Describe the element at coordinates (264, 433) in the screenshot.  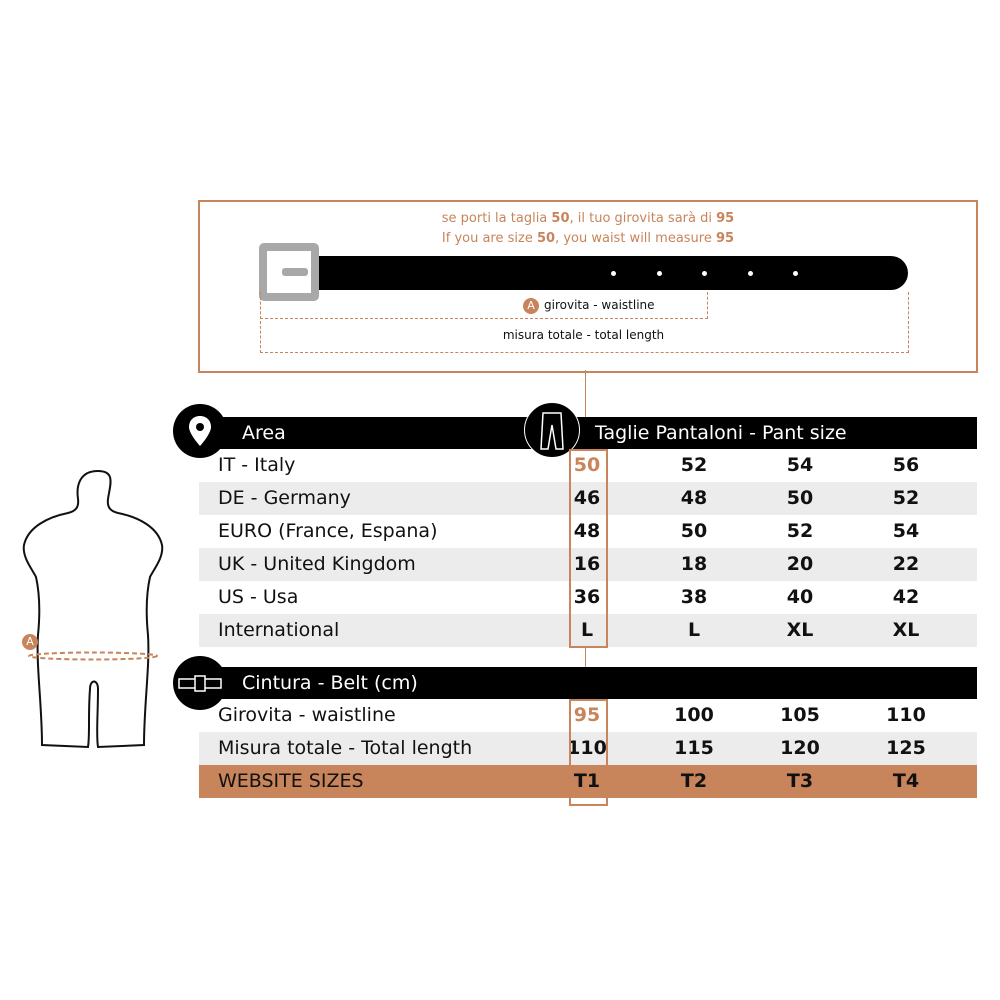
I see `area-header: Area` at that location.